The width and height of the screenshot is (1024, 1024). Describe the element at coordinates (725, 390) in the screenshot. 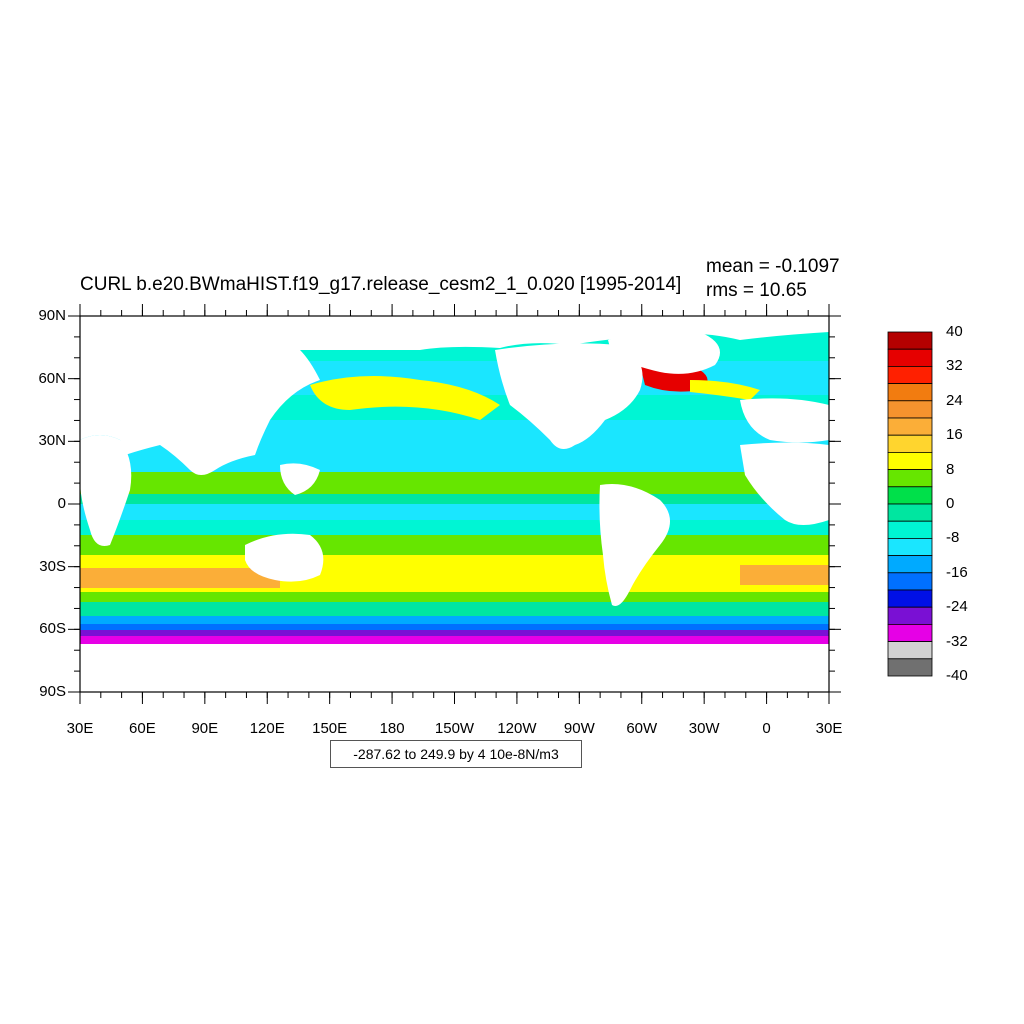

I see `north-atlantic-yellow` at that location.